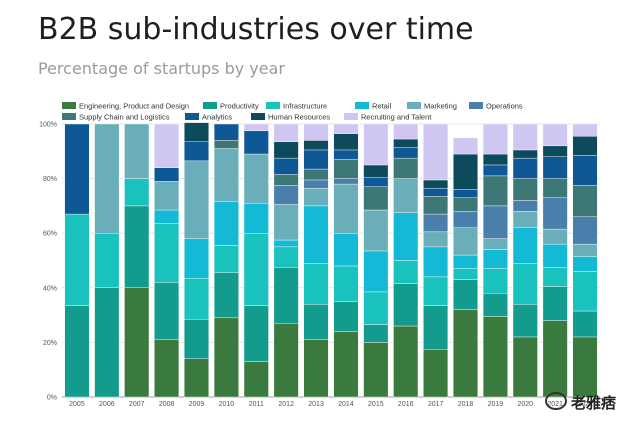 The width and height of the screenshot is (640, 431). What do you see at coordinates (208, 117) in the screenshot?
I see `legend-item: Analytics` at bounding box center [208, 117].